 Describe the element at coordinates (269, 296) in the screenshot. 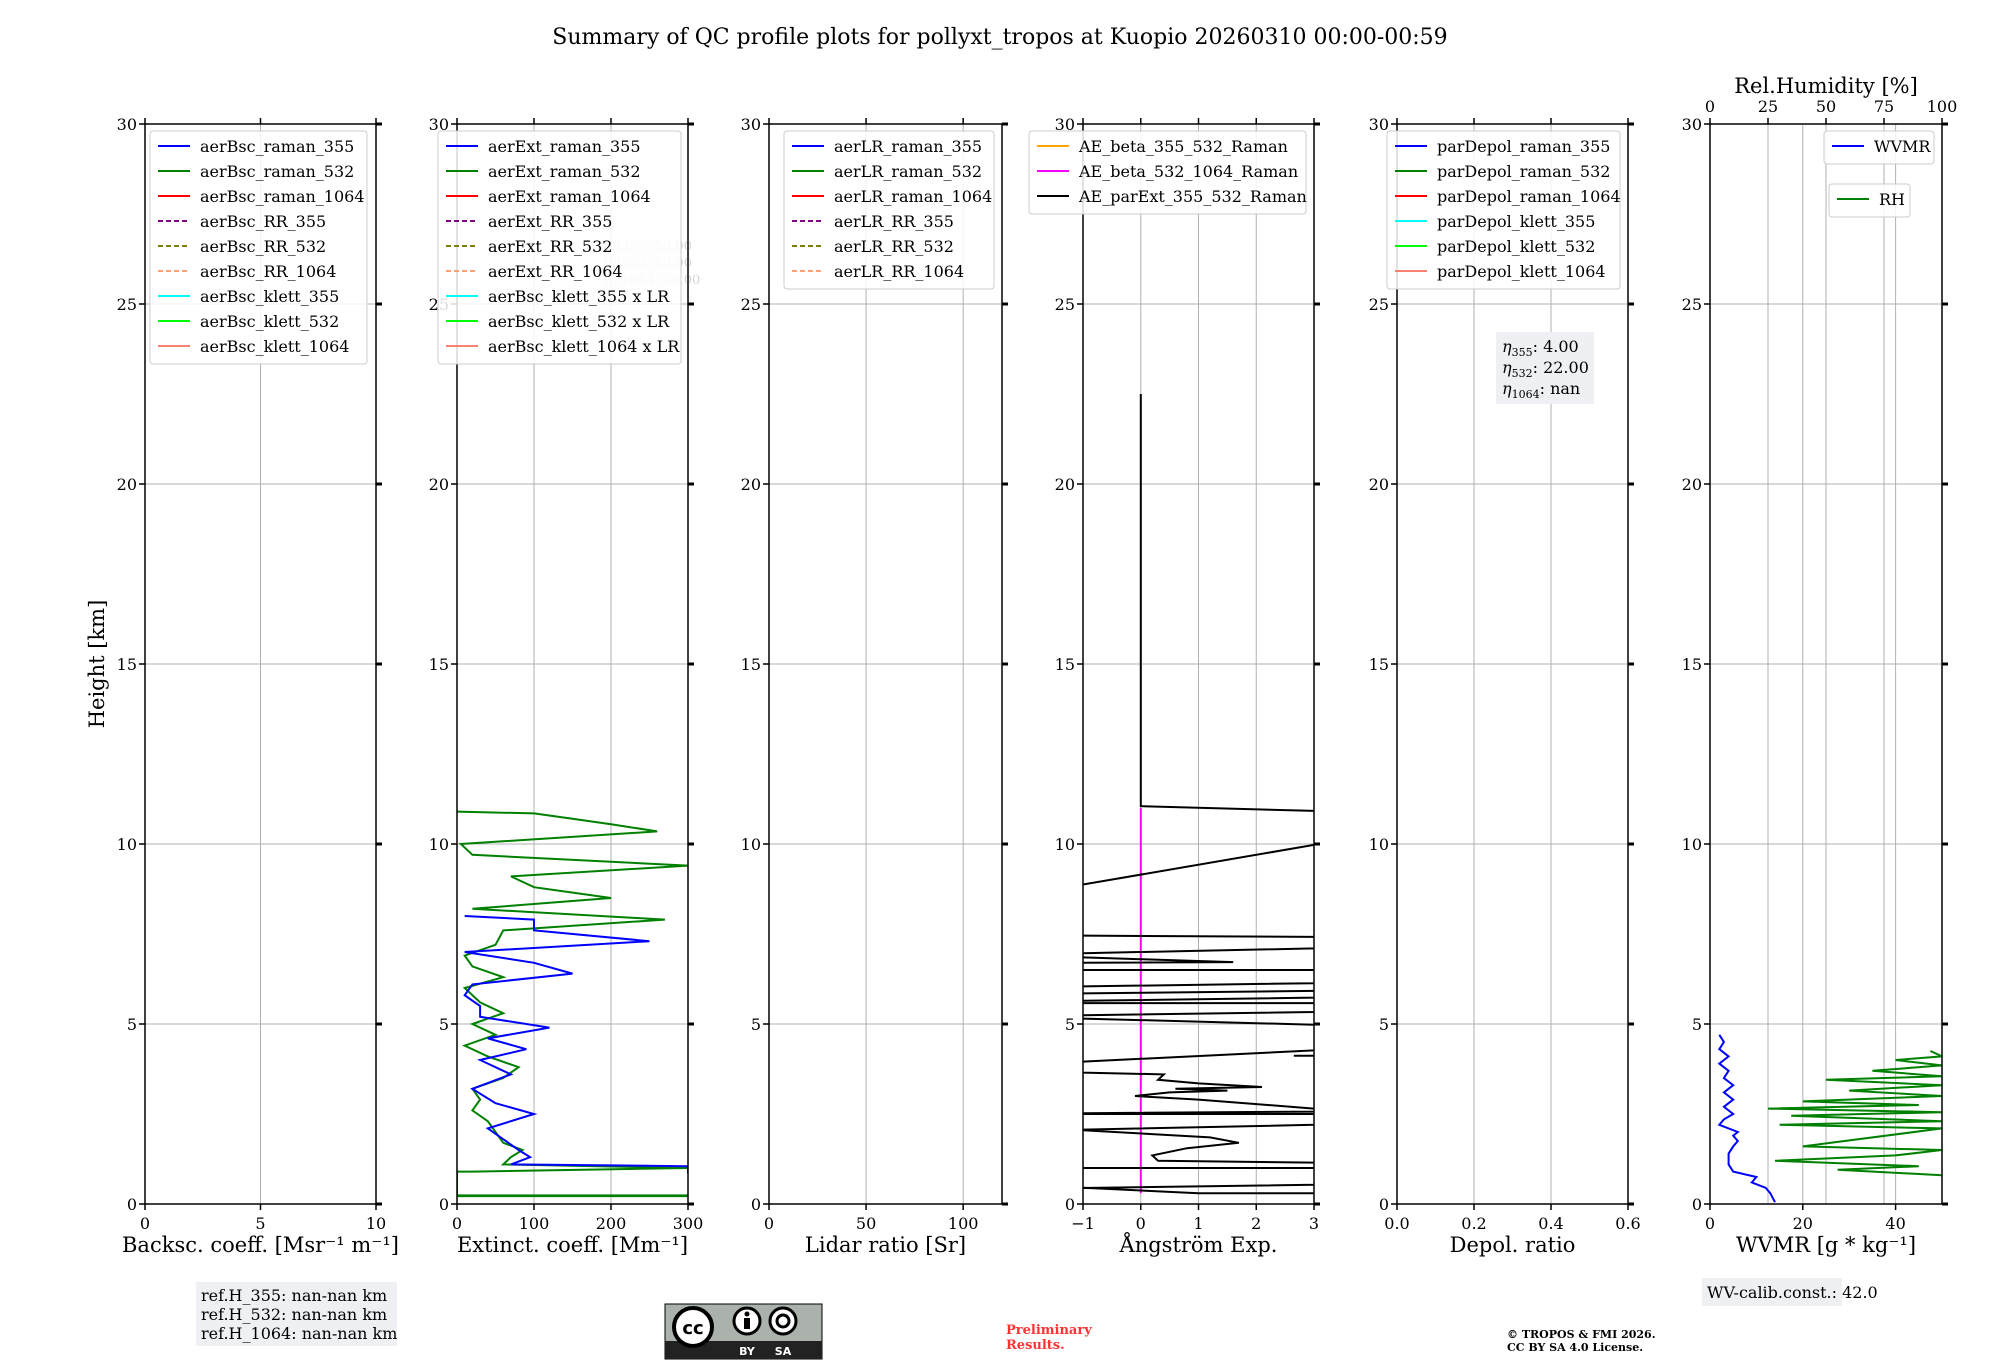

I see `legend-label: aerBsc_klett_355` at that location.